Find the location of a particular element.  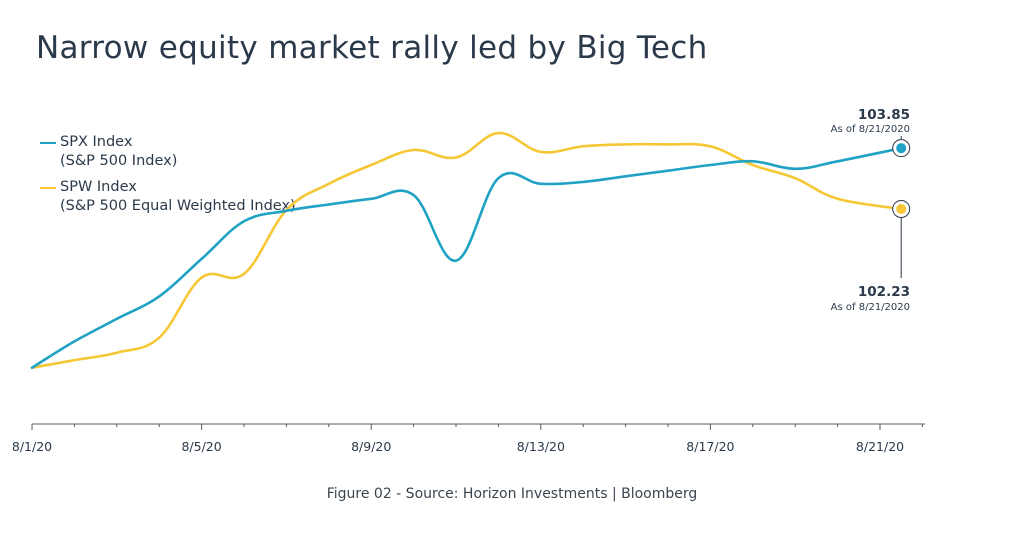

spw-end-value: 102.23 is located at coordinates (884, 292).